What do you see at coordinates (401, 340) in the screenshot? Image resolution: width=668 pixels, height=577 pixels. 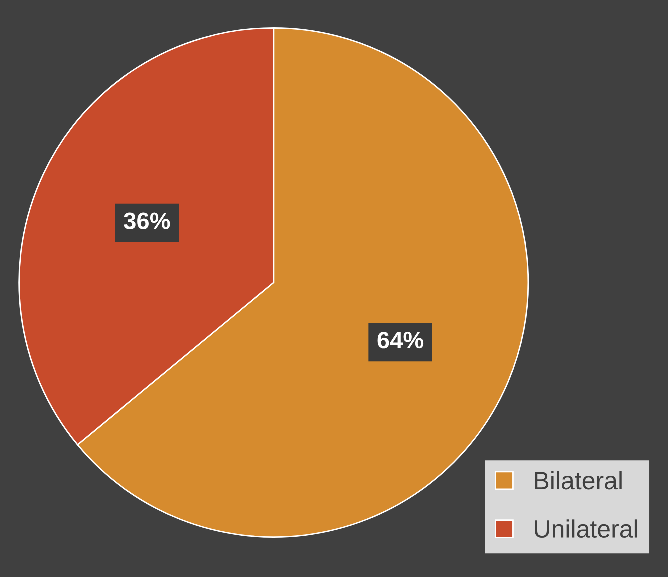 I see `data-label: 64%` at bounding box center [401, 340].